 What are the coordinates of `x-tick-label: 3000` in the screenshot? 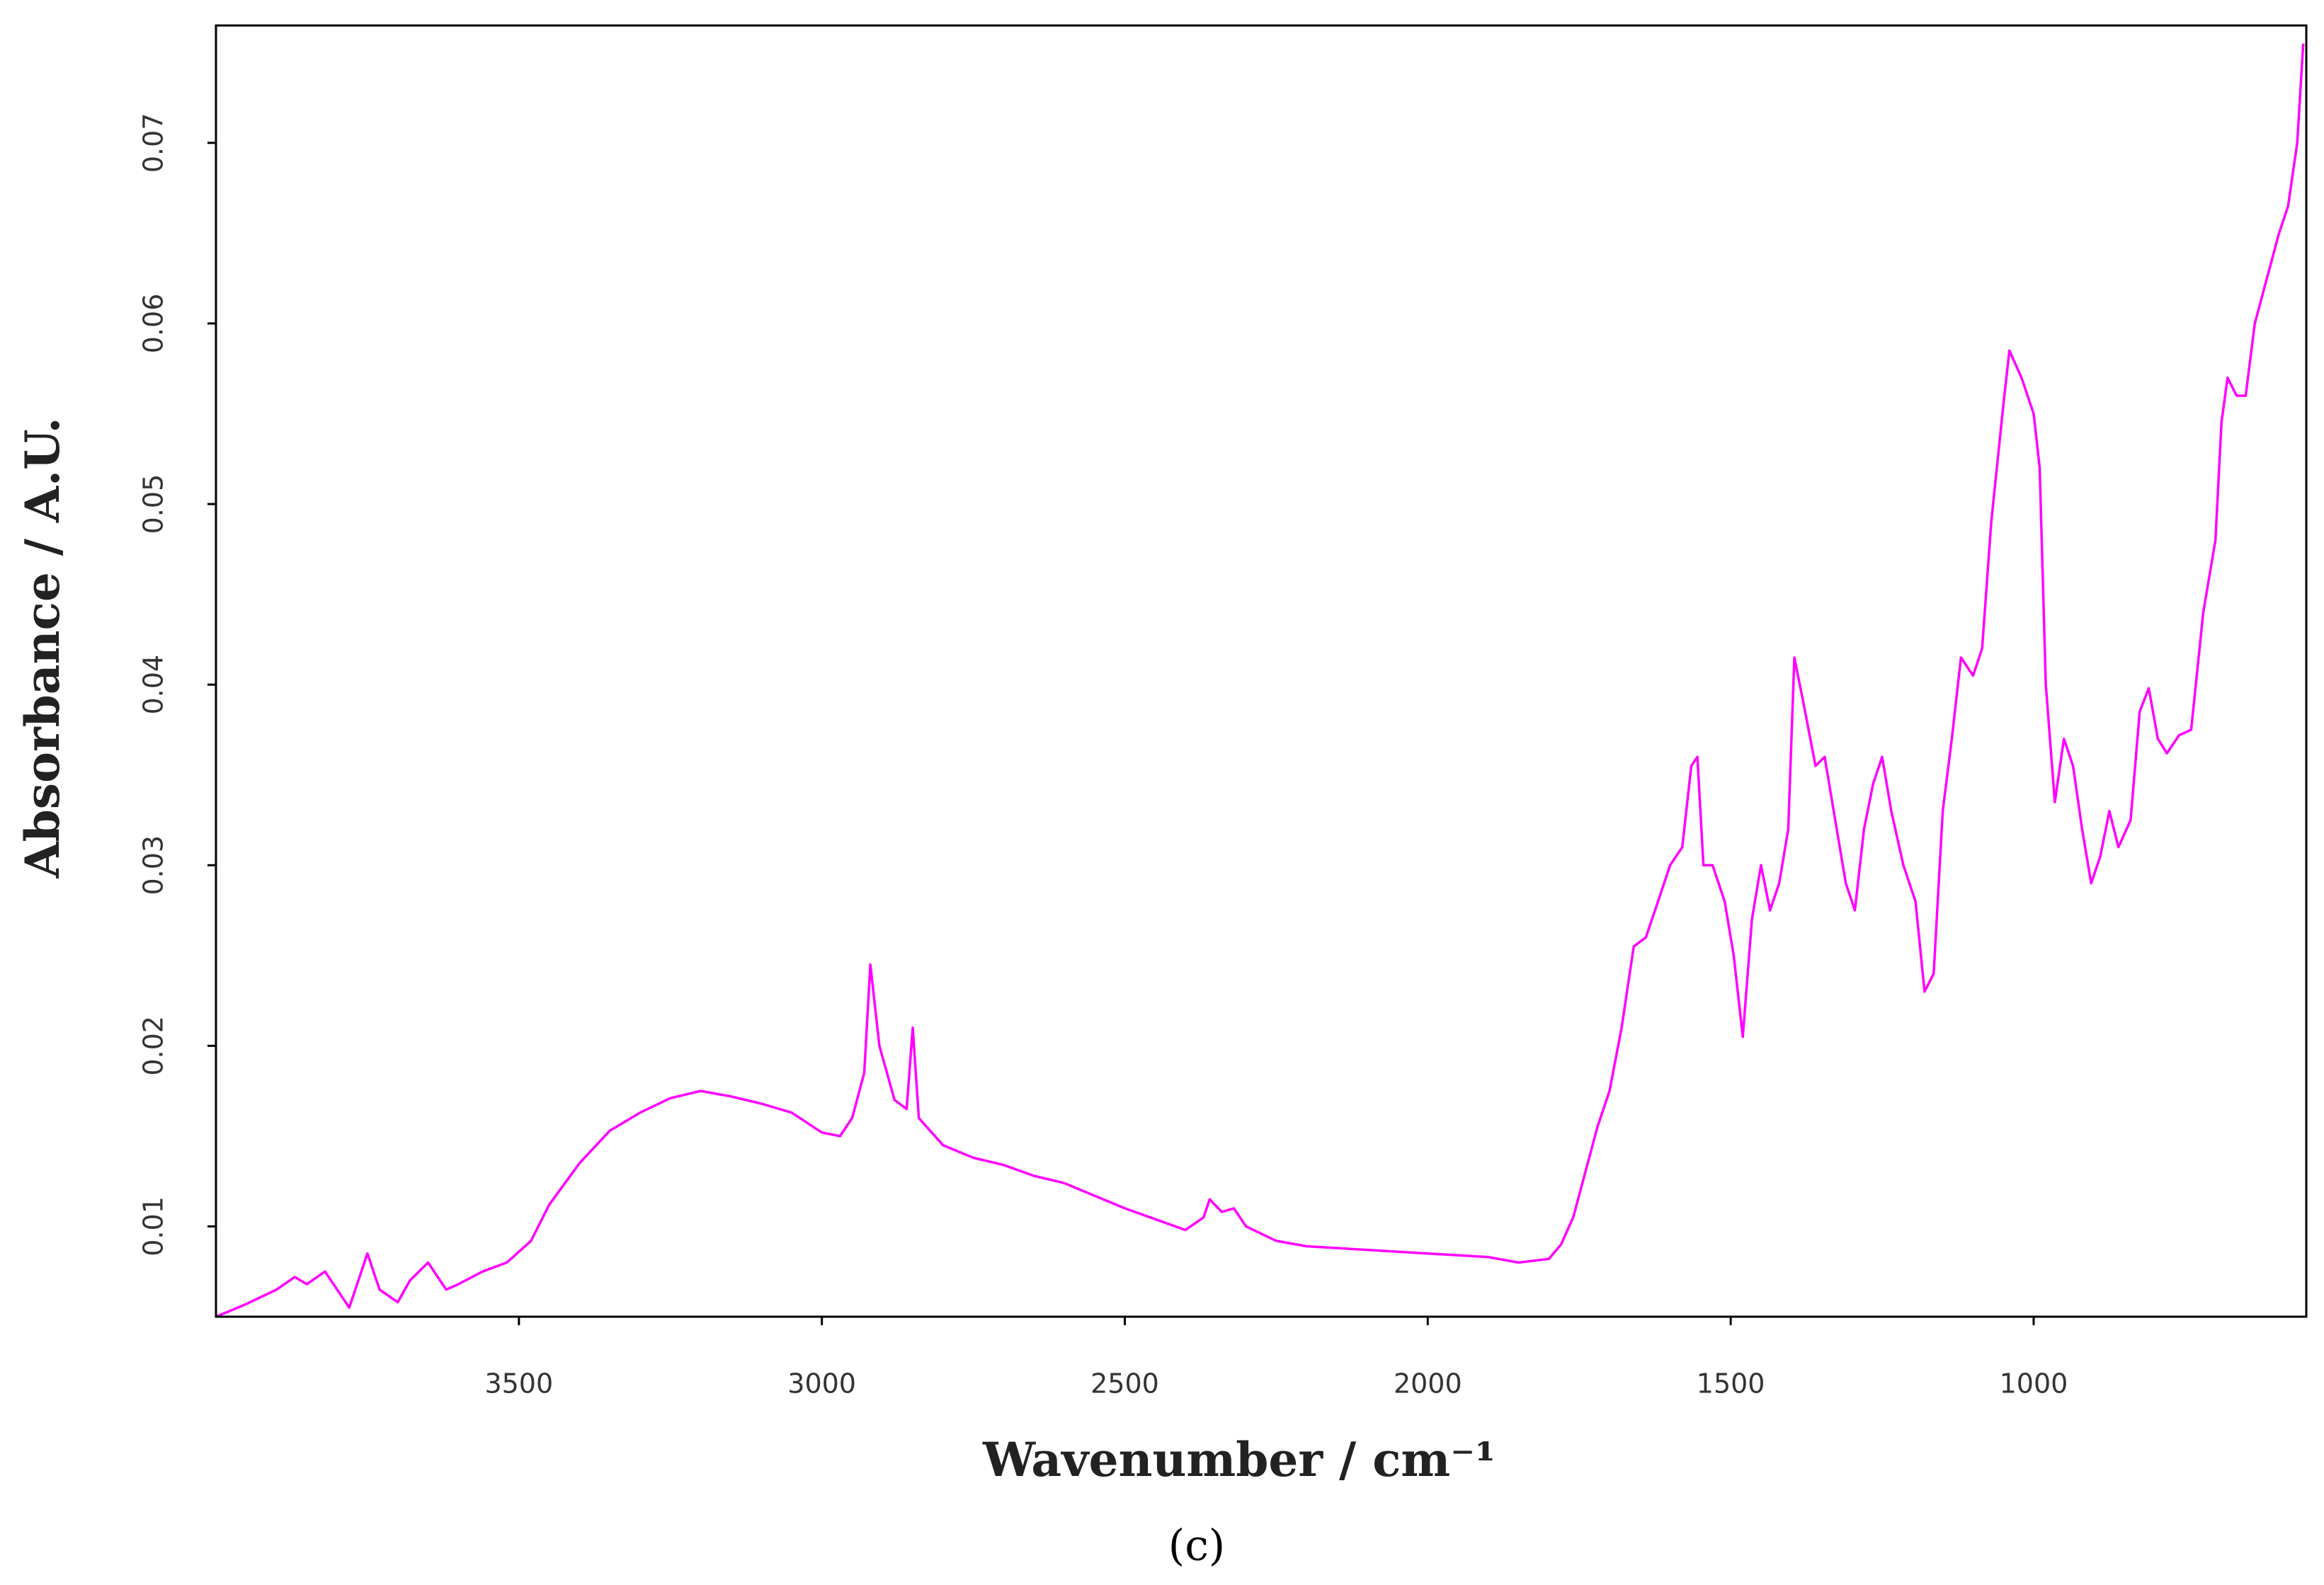 It's located at (821, 1384).